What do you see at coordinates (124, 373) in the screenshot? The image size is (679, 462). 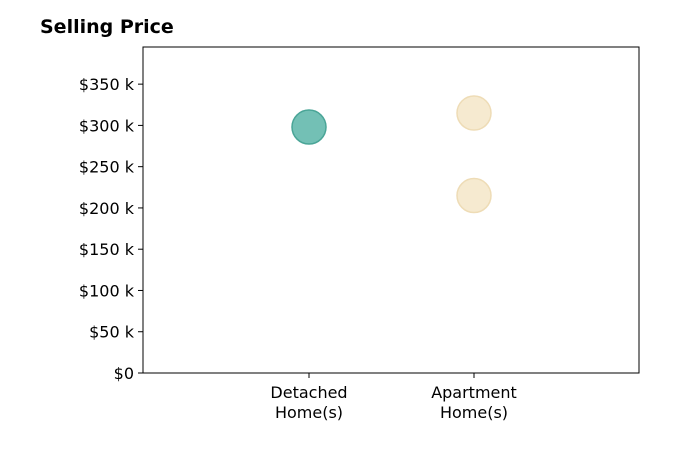 I see `y-tick-label: $0` at bounding box center [124, 373].